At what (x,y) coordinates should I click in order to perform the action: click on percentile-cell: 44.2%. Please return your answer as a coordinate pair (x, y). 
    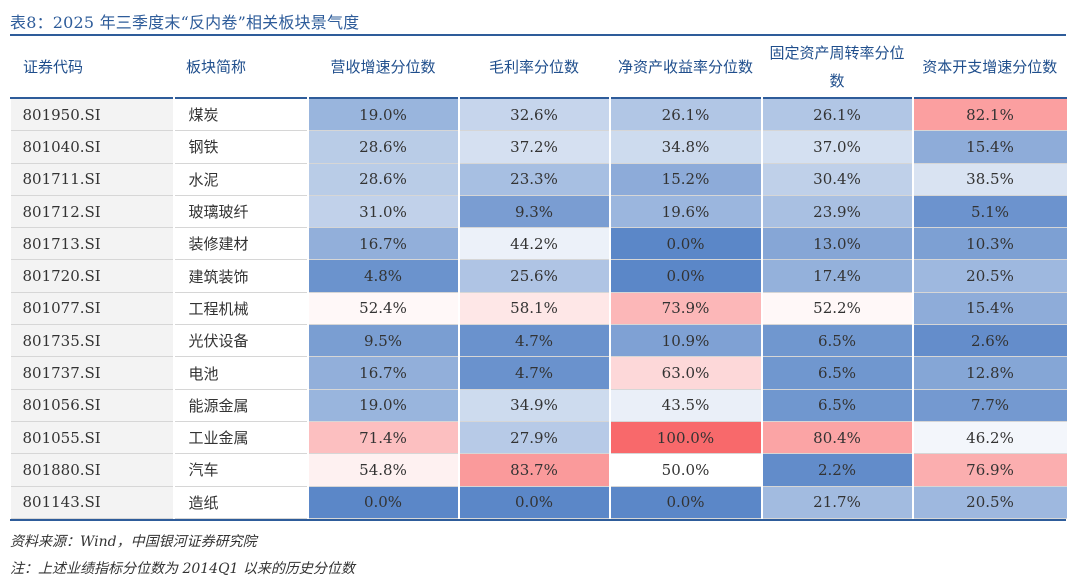
    Looking at the image, I should click on (533, 244).